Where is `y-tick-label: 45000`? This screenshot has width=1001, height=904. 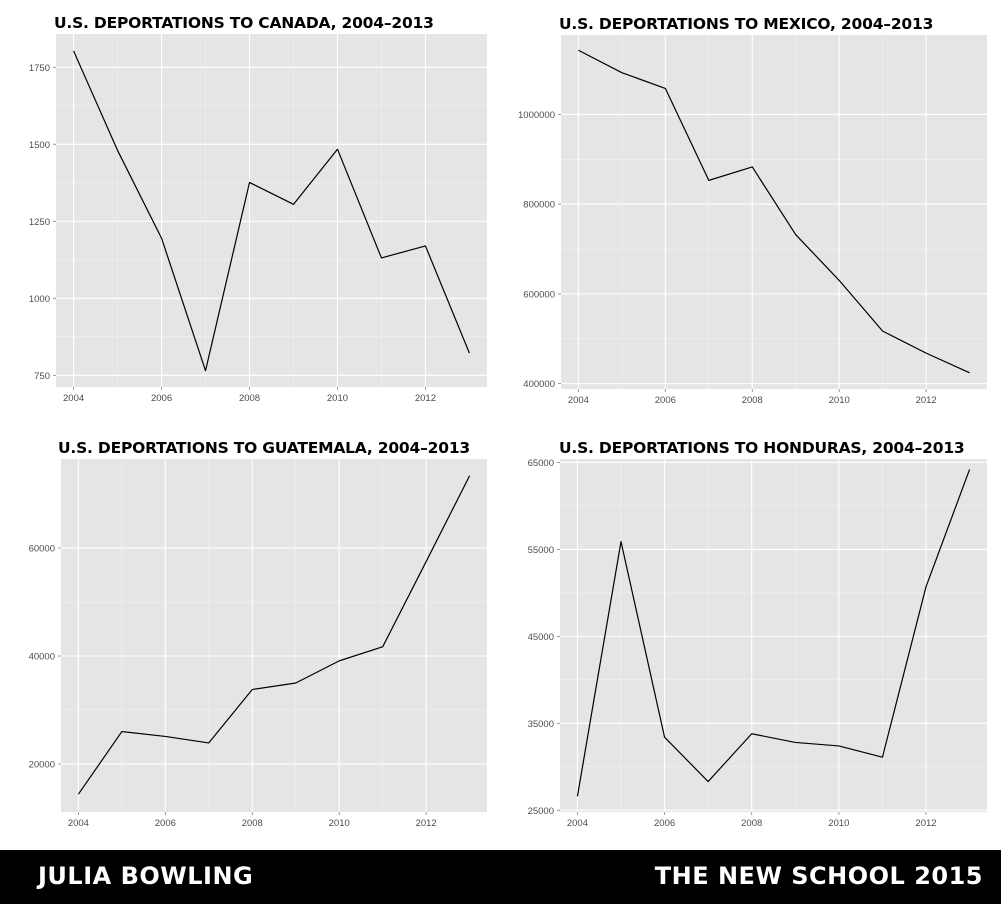
y-tick-label: 45000 is located at coordinates (541, 637).